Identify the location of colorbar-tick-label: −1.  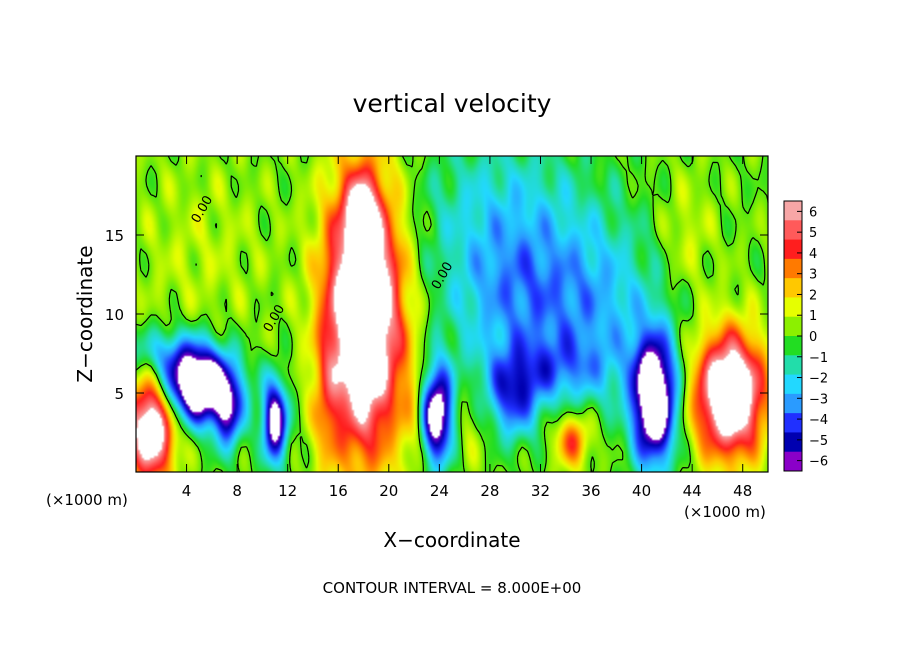
(818, 358).